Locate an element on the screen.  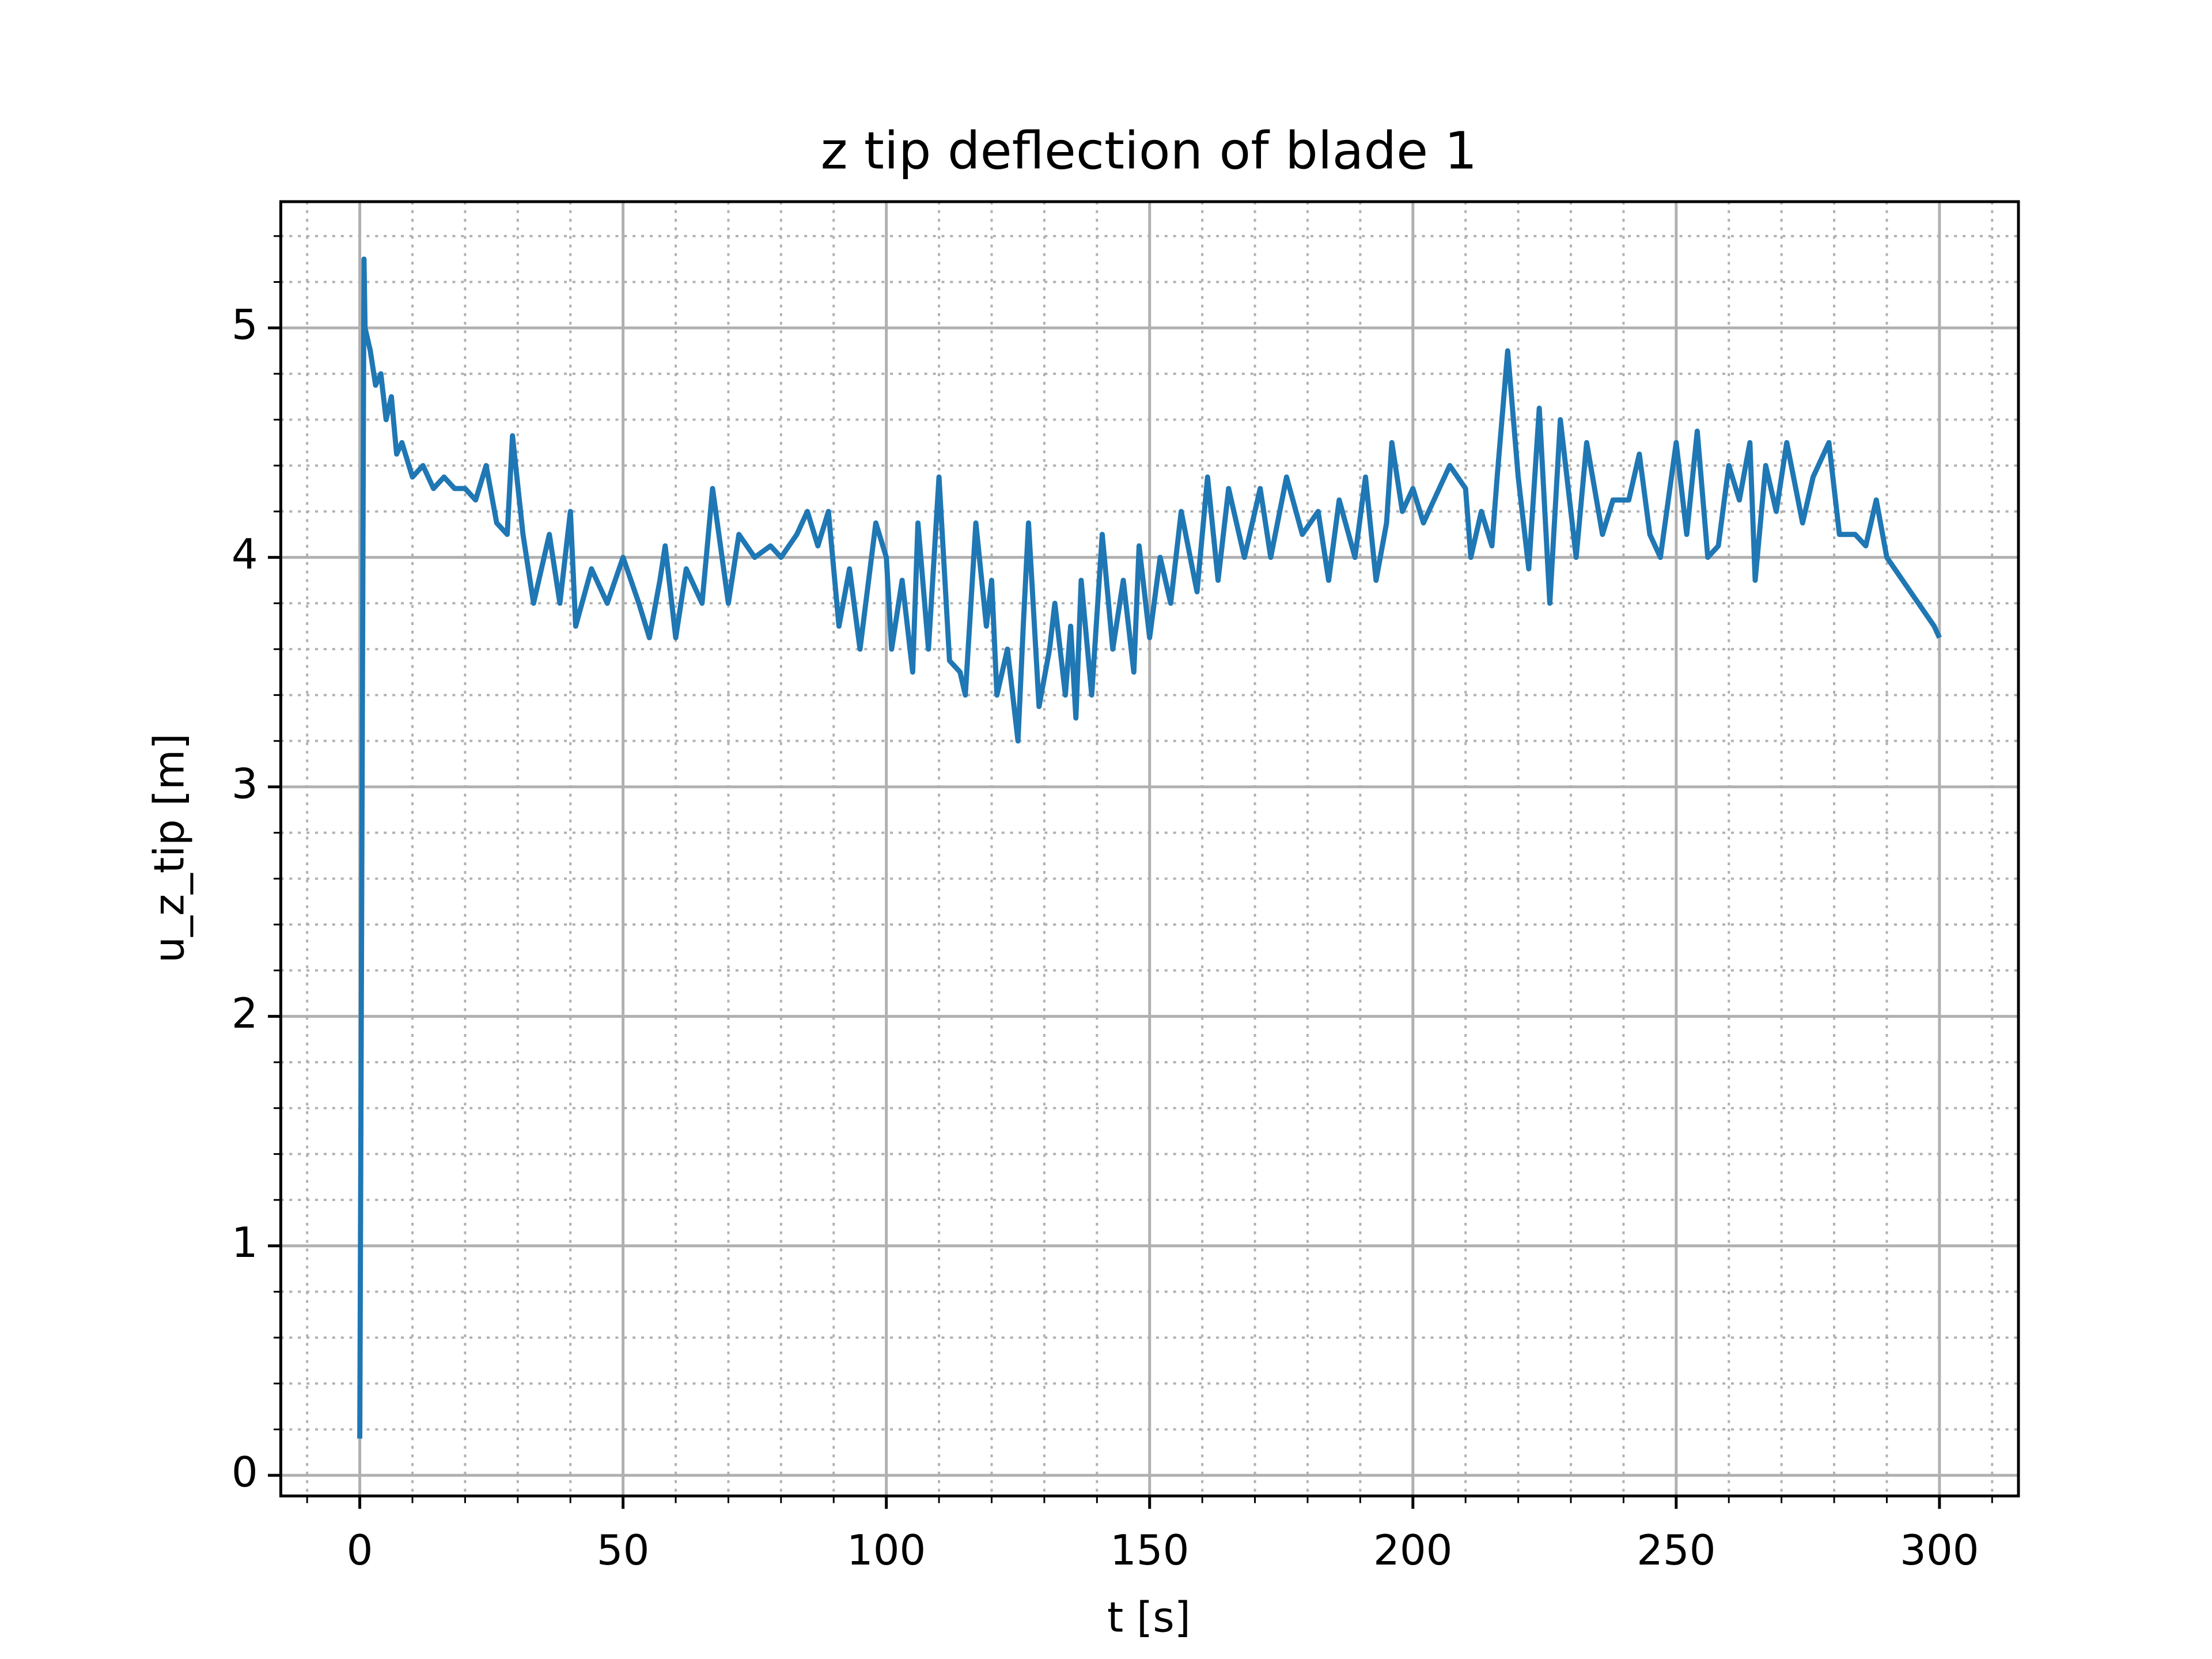
x-tick-label: 0 is located at coordinates (360, 1550).